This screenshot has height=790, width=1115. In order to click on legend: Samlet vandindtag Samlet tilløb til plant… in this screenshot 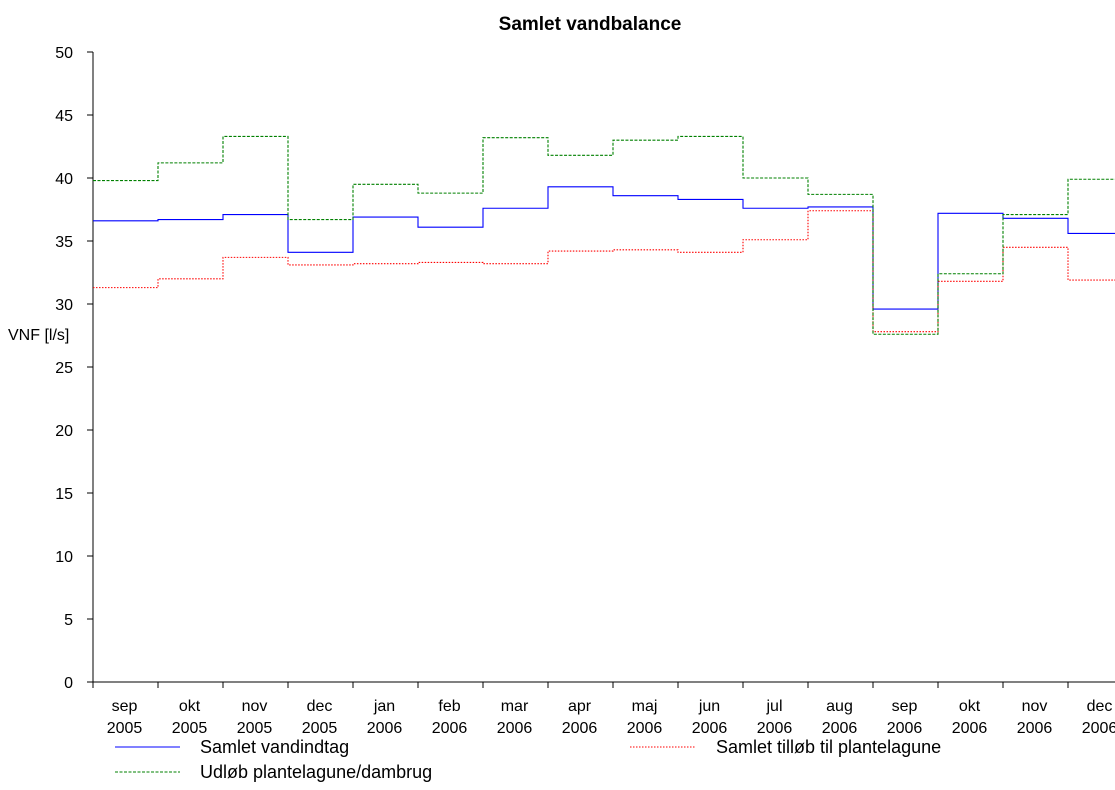, I will do `click(528, 759)`.